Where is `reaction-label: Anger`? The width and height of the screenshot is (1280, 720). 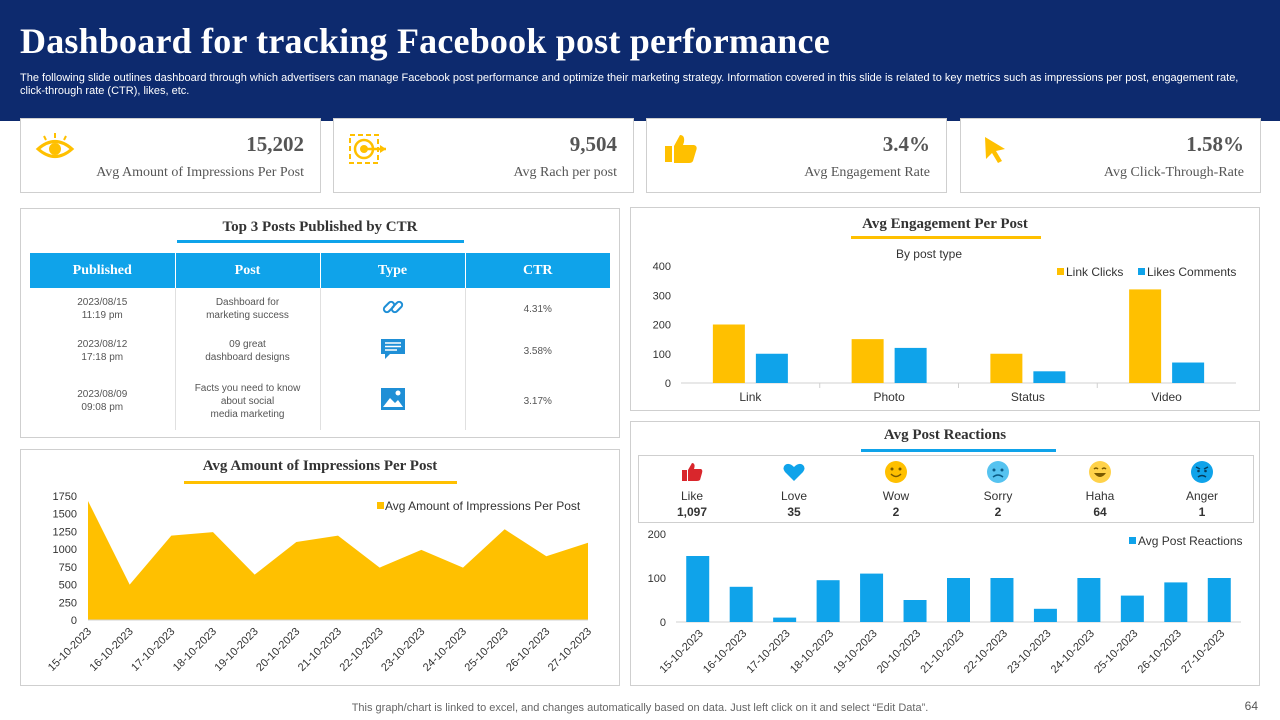 reaction-label: Anger is located at coordinates (1202, 496).